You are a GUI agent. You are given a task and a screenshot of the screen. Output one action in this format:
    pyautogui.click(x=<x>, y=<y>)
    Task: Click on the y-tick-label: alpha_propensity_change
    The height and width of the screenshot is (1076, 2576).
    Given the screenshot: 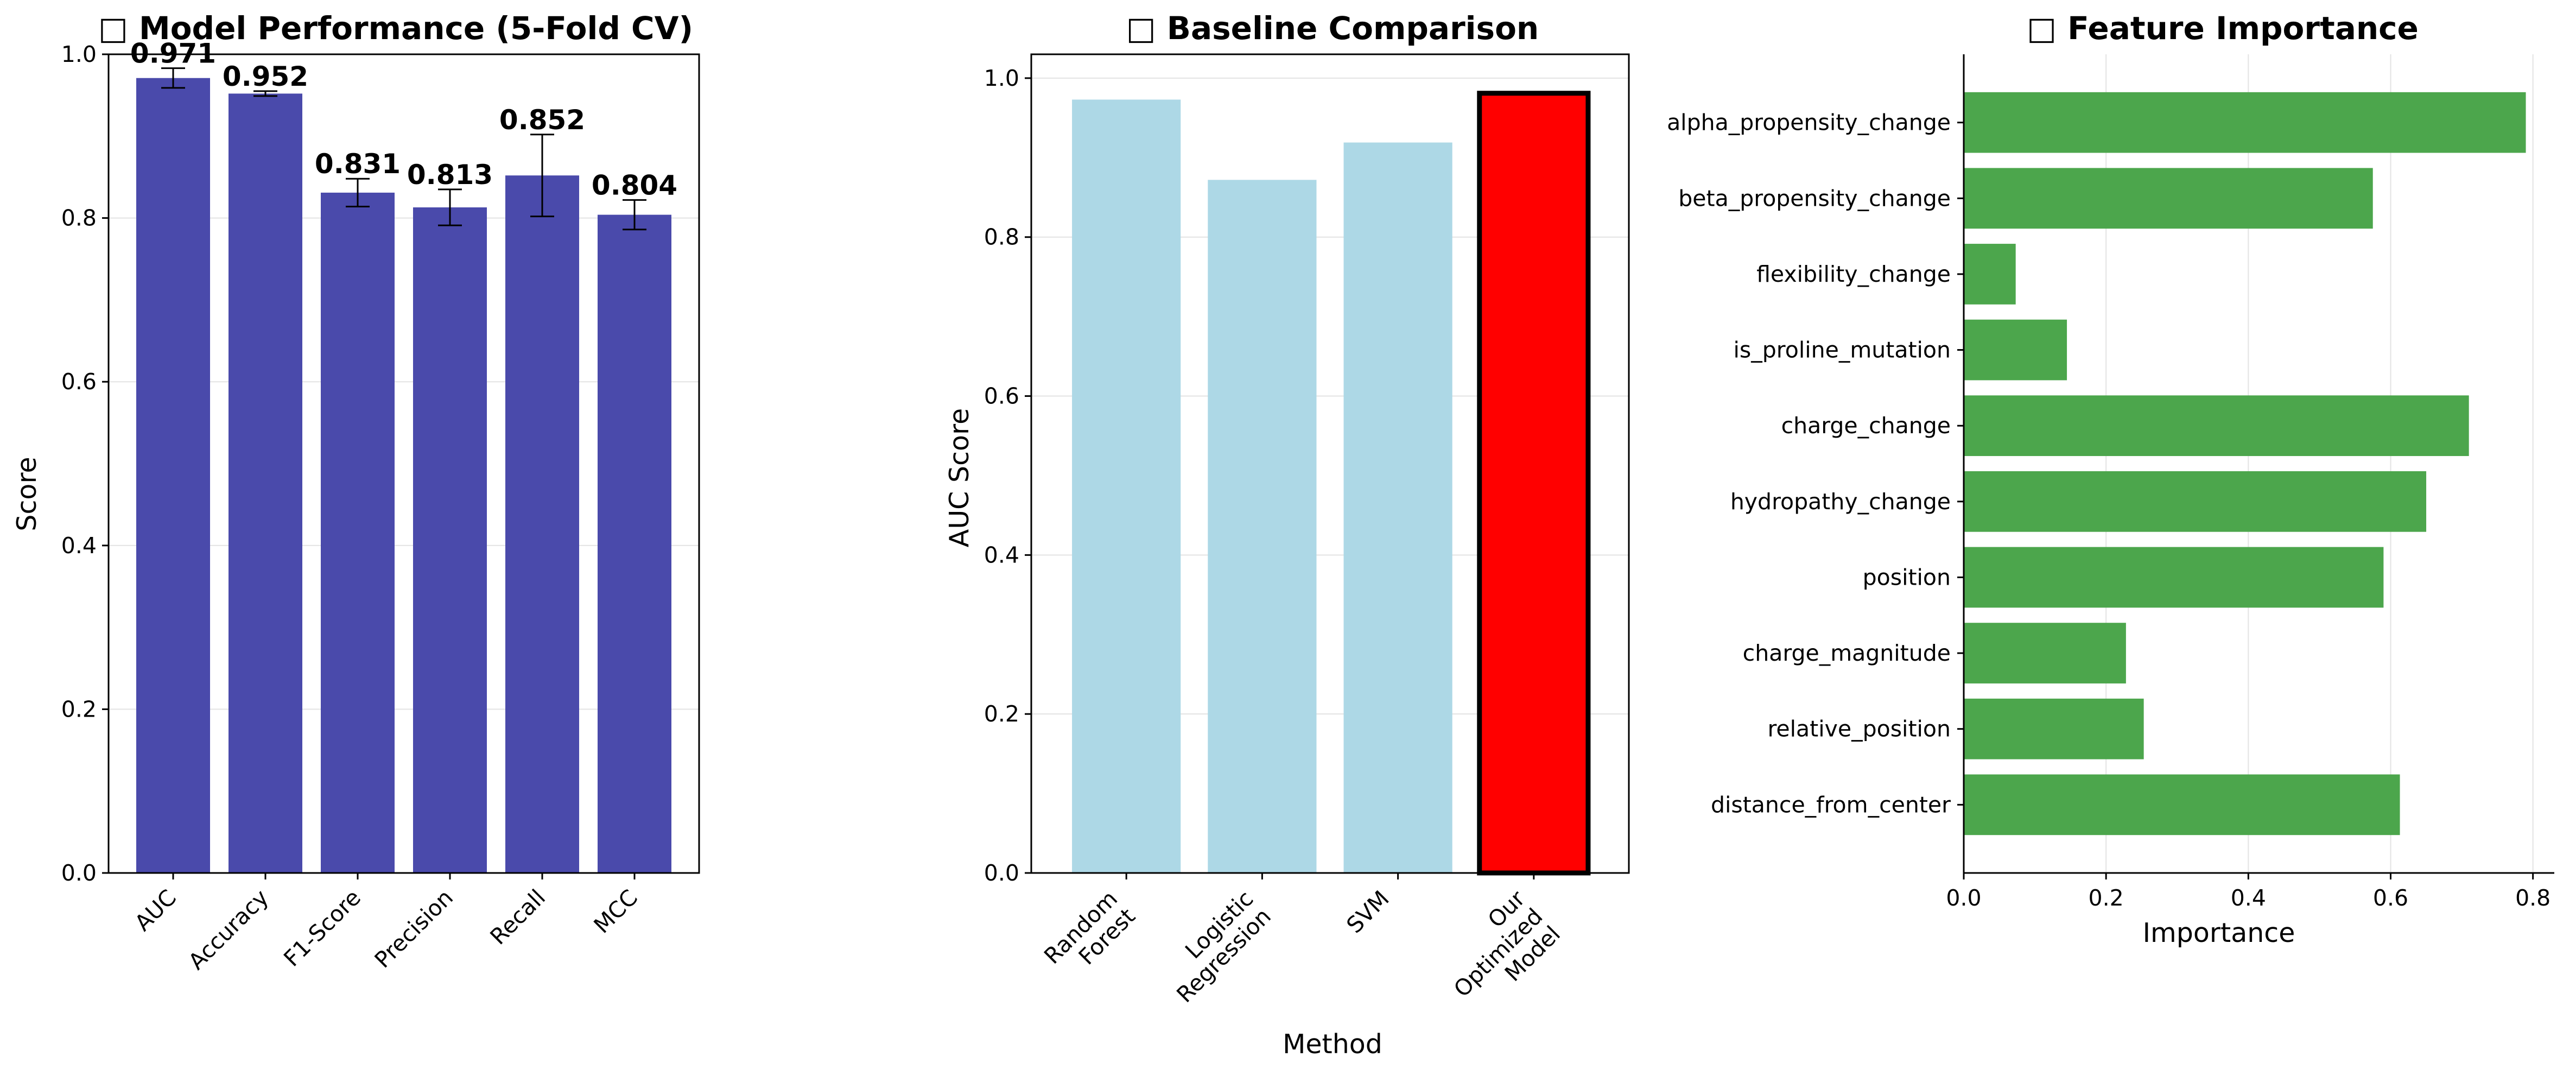 What is the action you would take?
    pyautogui.click(x=1809, y=123)
    